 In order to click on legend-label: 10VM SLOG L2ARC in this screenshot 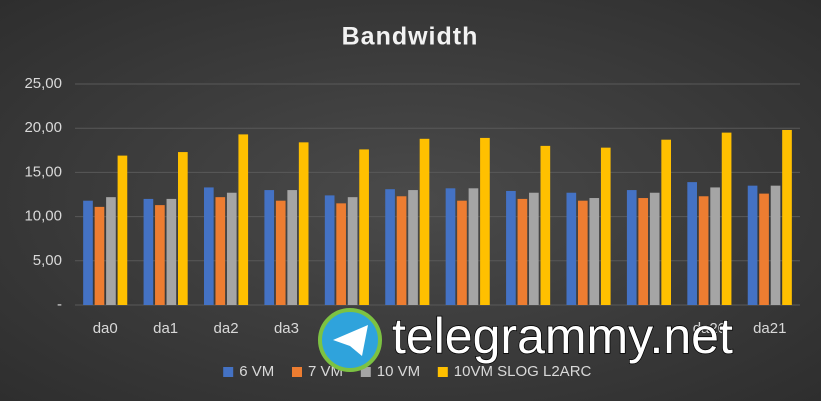, I will do `click(523, 371)`.